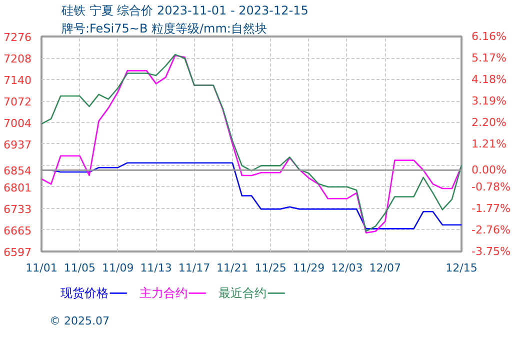 The image size is (520, 350). Describe the element at coordinates (18, 123) in the screenshot. I see `y-tick-label: 7004` at that location.